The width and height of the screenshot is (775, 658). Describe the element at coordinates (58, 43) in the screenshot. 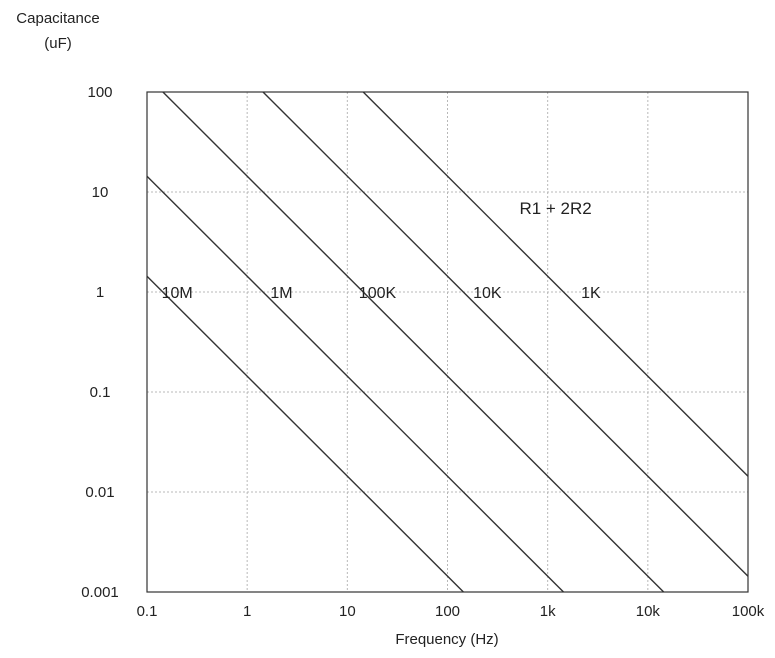

I see `y-axis-unit: (uF)` at that location.